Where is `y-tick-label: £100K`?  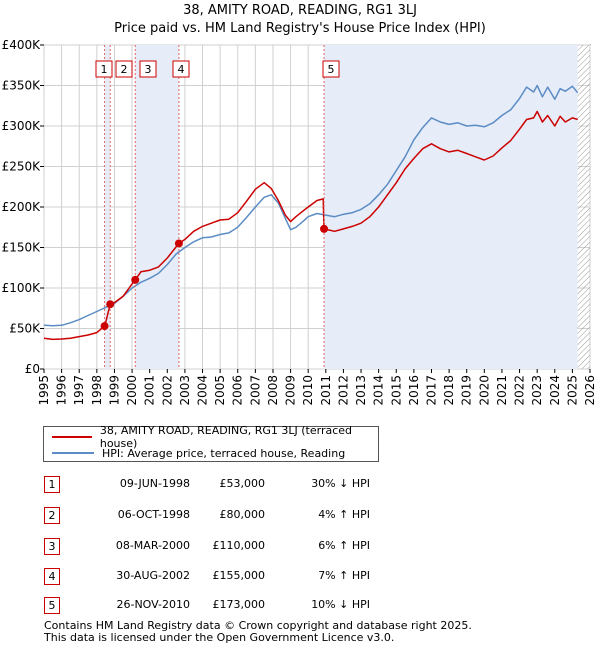
y-tick-label: £100K is located at coordinates (22, 288).